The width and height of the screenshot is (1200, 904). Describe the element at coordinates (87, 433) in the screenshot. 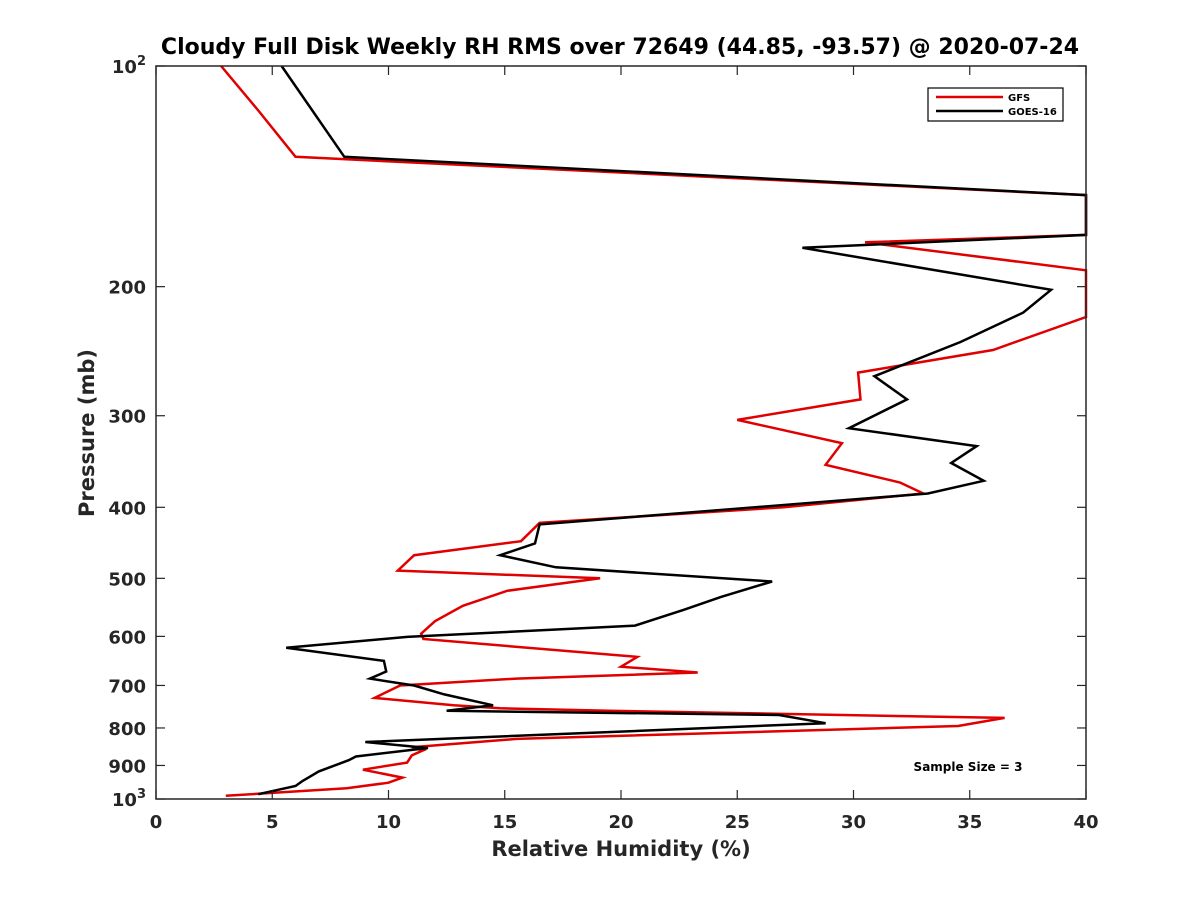

I see `y-axis-label: Pressure (mb)` at that location.